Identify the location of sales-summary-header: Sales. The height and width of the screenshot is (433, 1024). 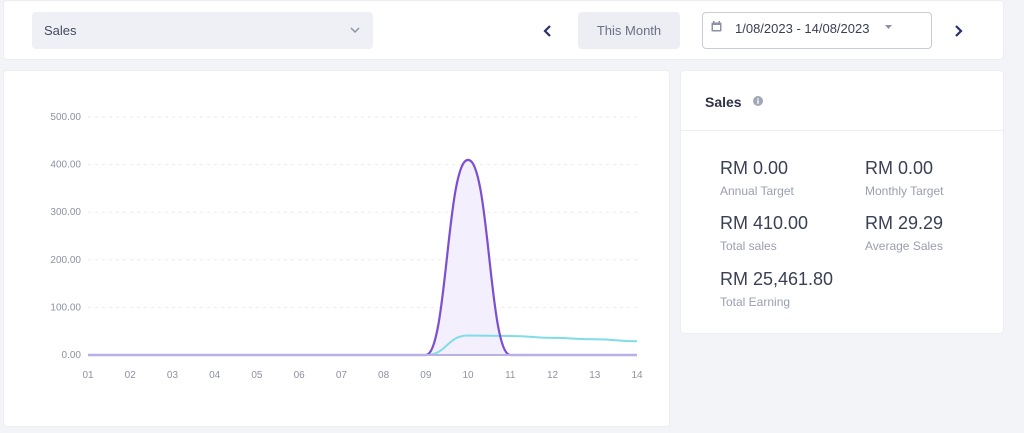
(842, 101).